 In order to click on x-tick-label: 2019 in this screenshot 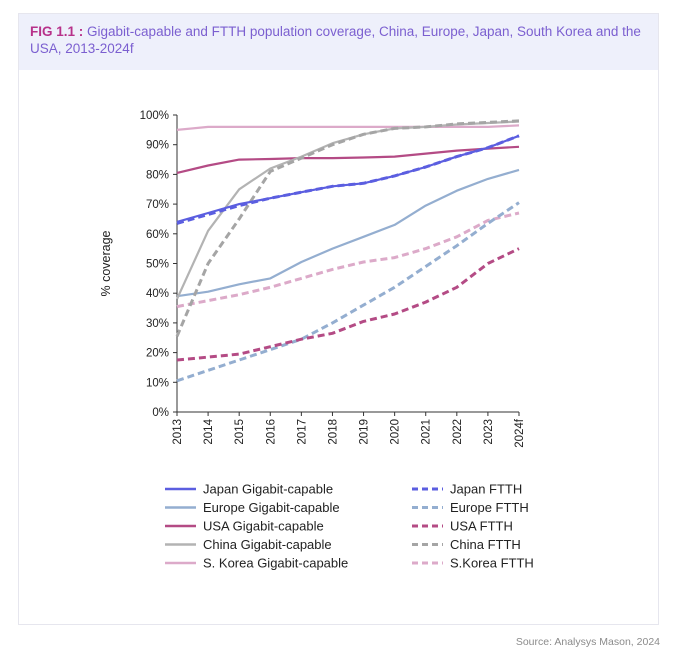, I will do `click(365, 432)`.